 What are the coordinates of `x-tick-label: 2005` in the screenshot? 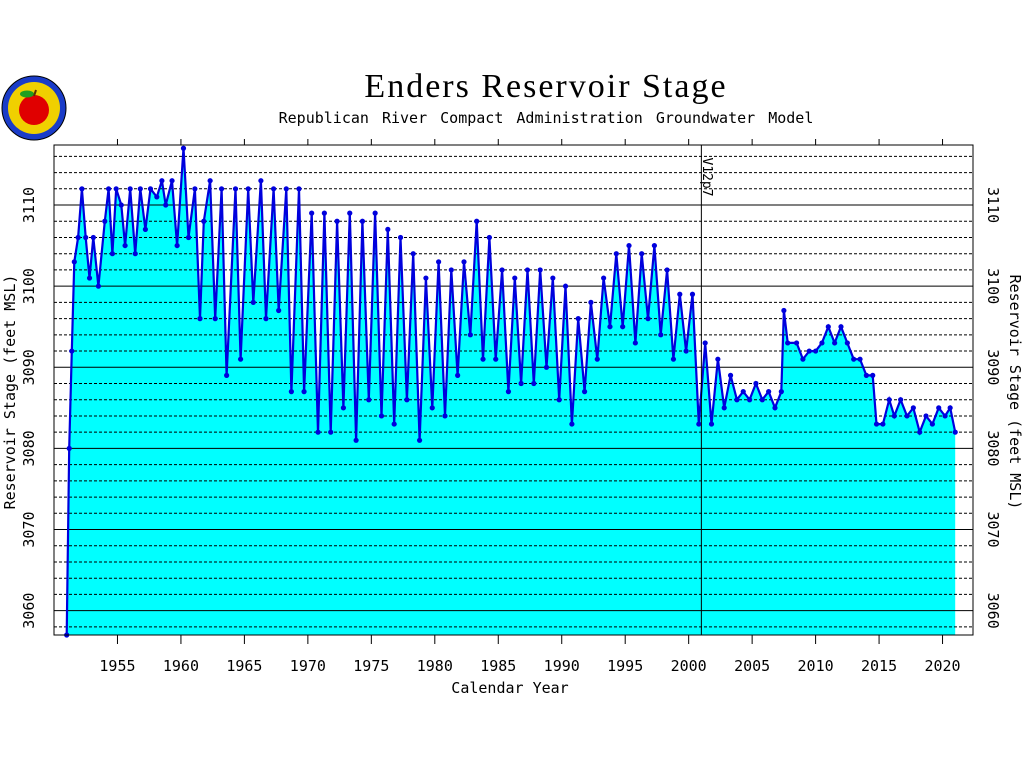 It's located at (752, 666).